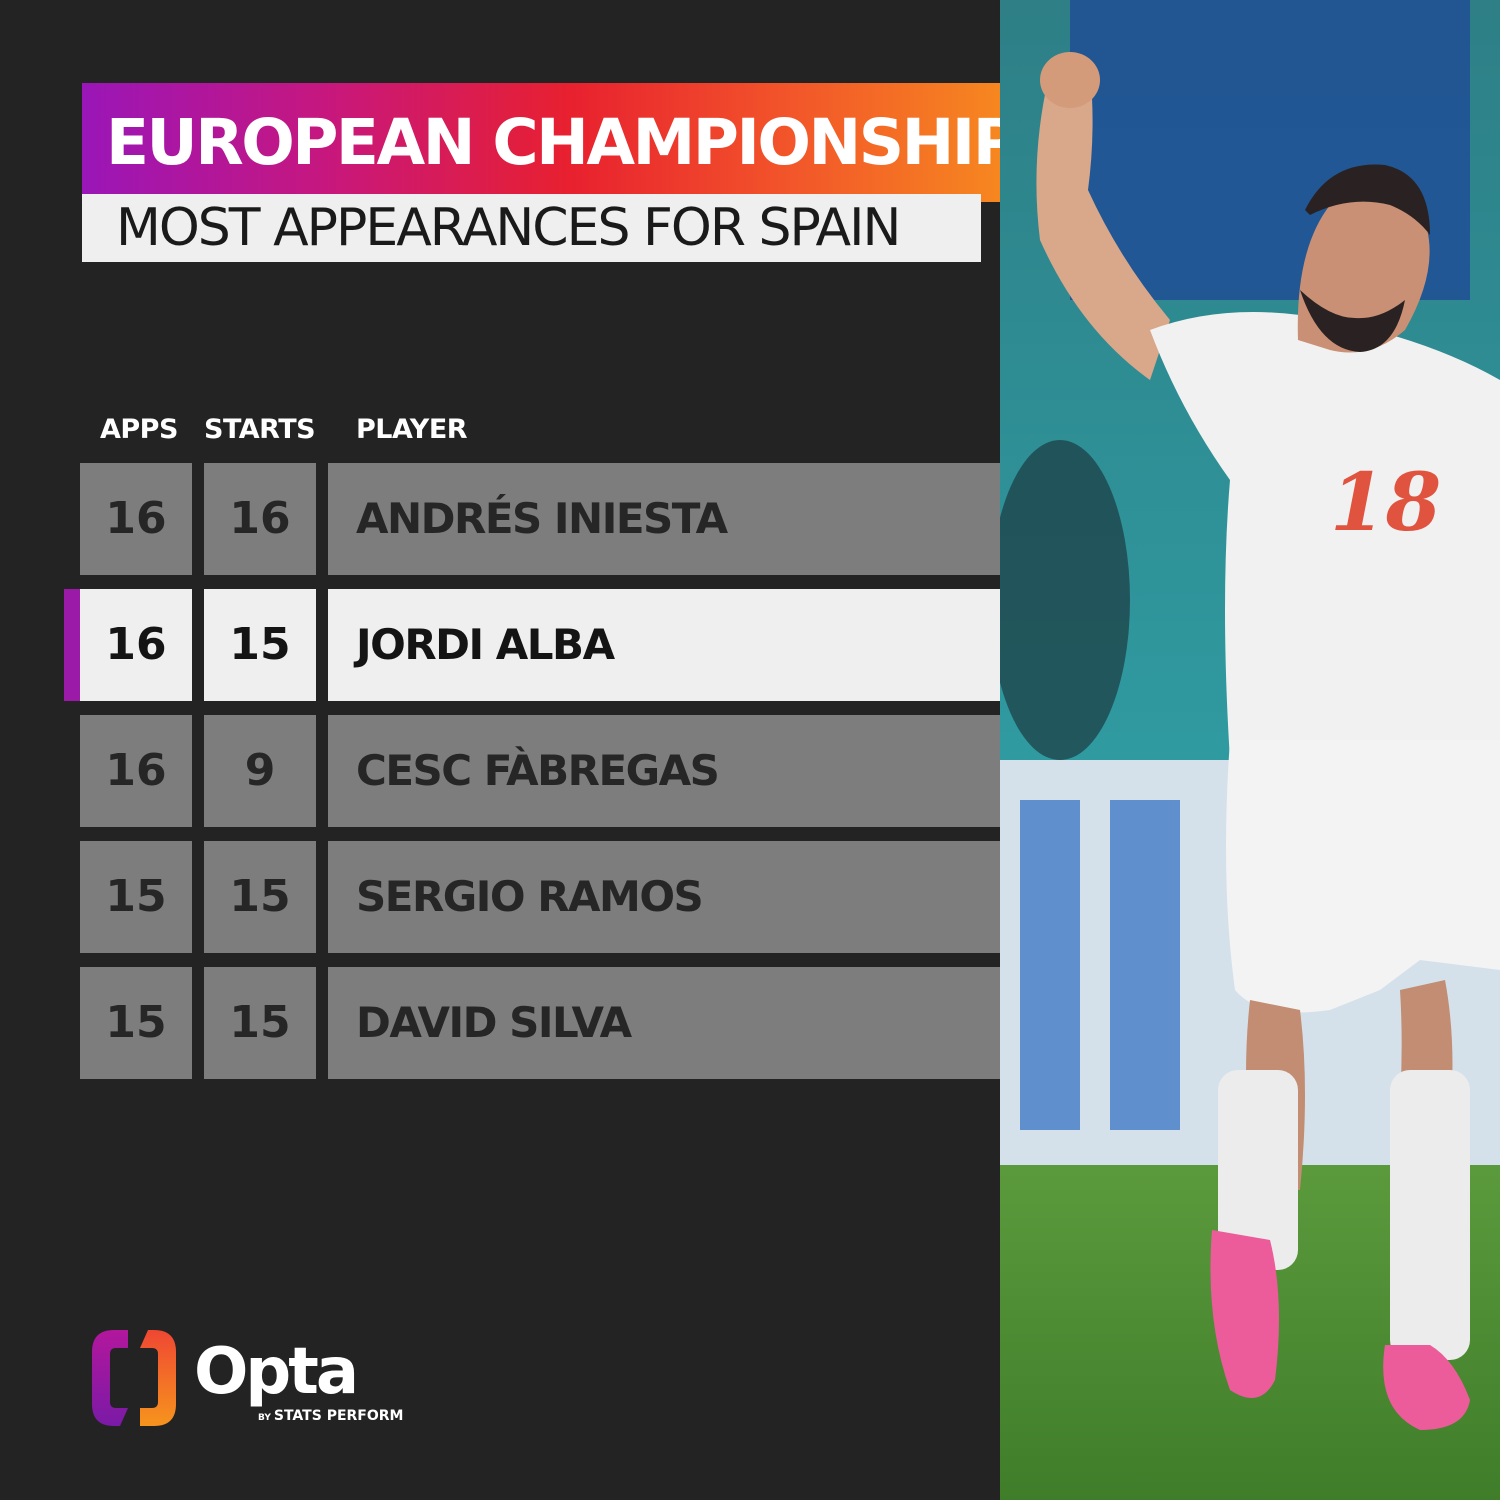  Describe the element at coordinates (562, 142) in the screenshot. I see `page-title: EUROPEAN CHAMPIONSHIP` at that location.